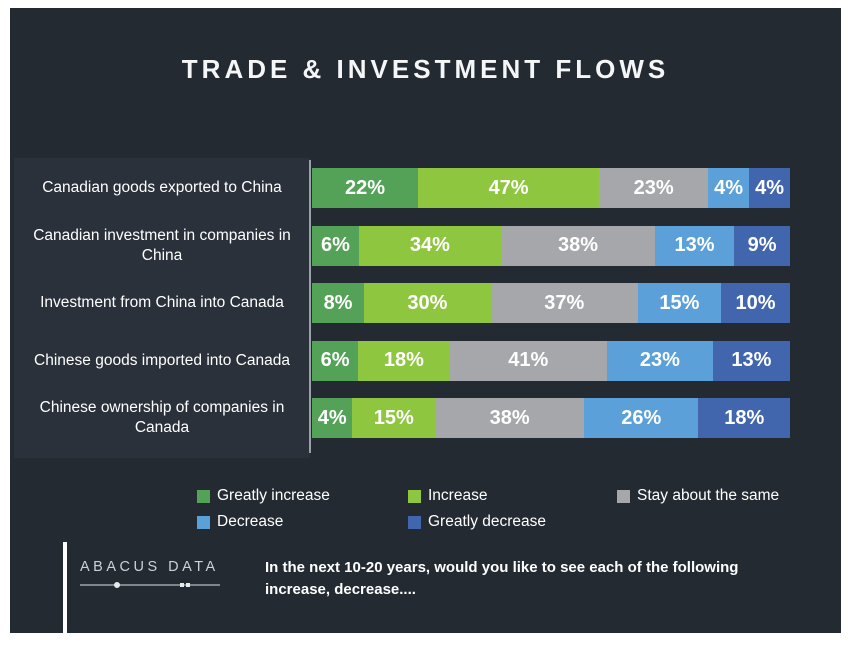 The width and height of the screenshot is (851, 645). What do you see at coordinates (250, 521) in the screenshot?
I see `legend-label: Decrease` at bounding box center [250, 521].